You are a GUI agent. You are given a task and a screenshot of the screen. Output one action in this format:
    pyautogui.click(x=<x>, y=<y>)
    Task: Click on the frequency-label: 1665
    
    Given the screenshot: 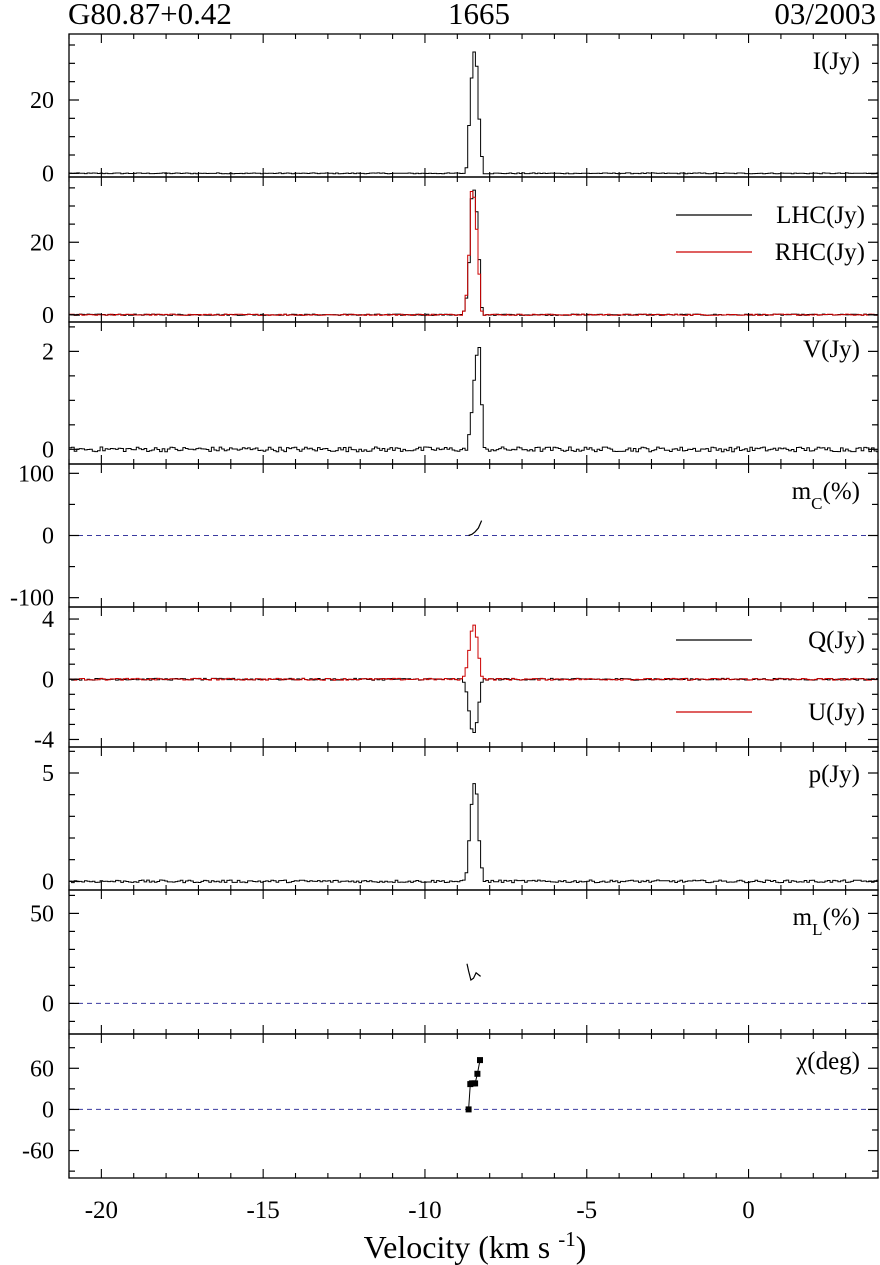 What is the action you would take?
    pyautogui.click(x=479, y=15)
    